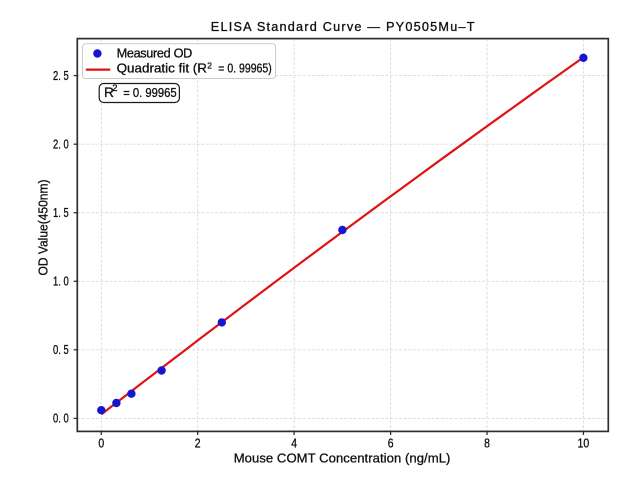 Image resolution: width=640 pixels, height=480 pixels. What do you see at coordinates (294, 444) in the screenshot?
I see `svg-text: 4` at bounding box center [294, 444].